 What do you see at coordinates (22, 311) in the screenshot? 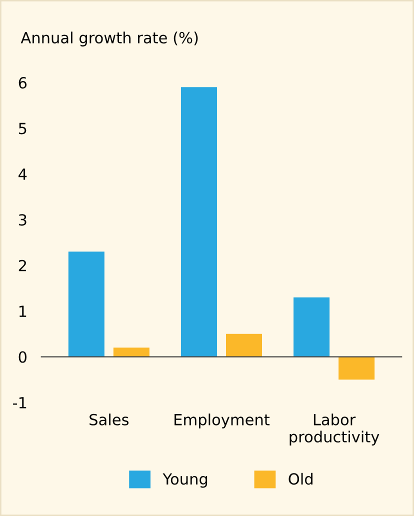
I see `y-tick-label: 1` at bounding box center [22, 311].